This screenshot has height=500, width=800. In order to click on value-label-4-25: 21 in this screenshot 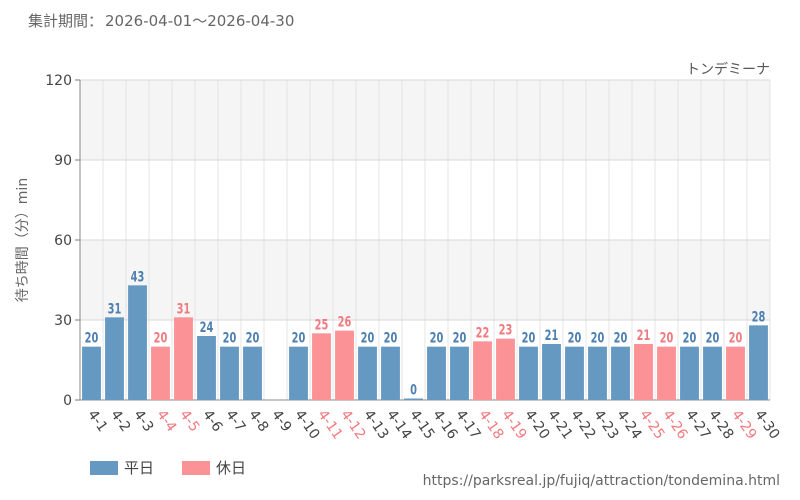, I will do `click(644, 335)`.